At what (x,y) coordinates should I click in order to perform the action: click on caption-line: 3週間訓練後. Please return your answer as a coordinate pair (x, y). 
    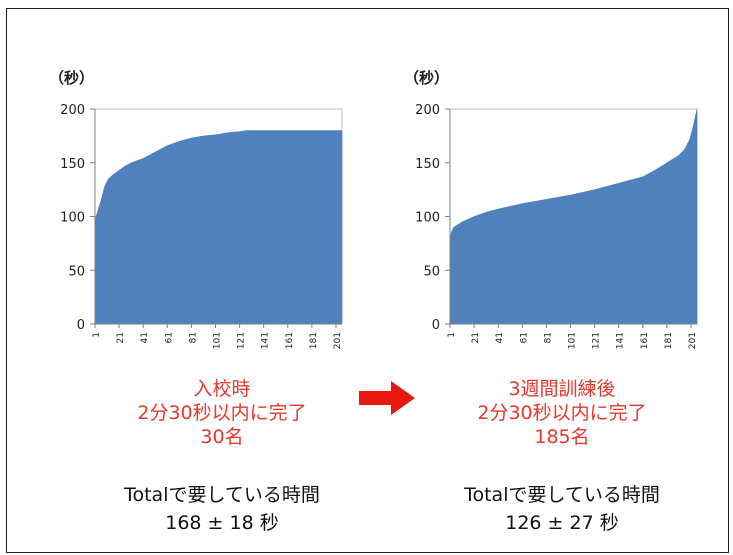
    Looking at the image, I should click on (562, 389).